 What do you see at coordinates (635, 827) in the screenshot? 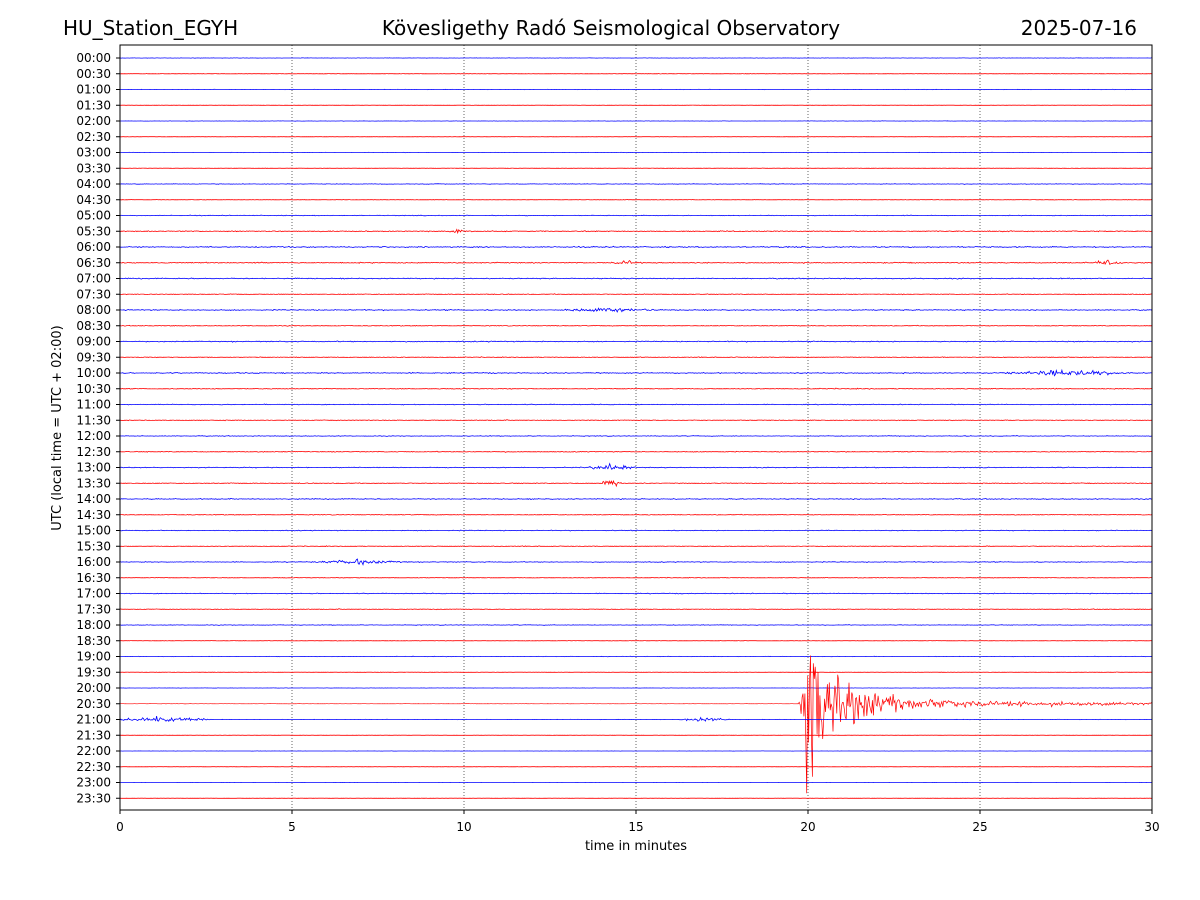
I see `x-tick-label: 15` at bounding box center [635, 827].